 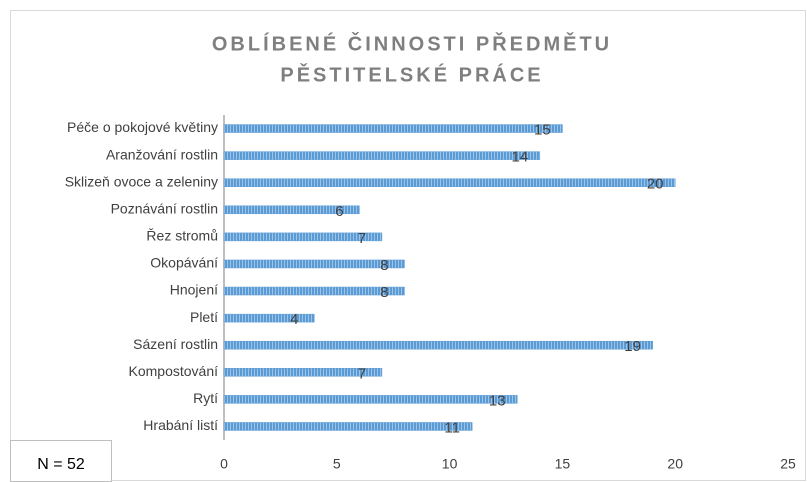 What do you see at coordinates (164, 208) in the screenshot?
I see `y-tick-label: Poznávání rostlin` at bounding box center [164, 208].